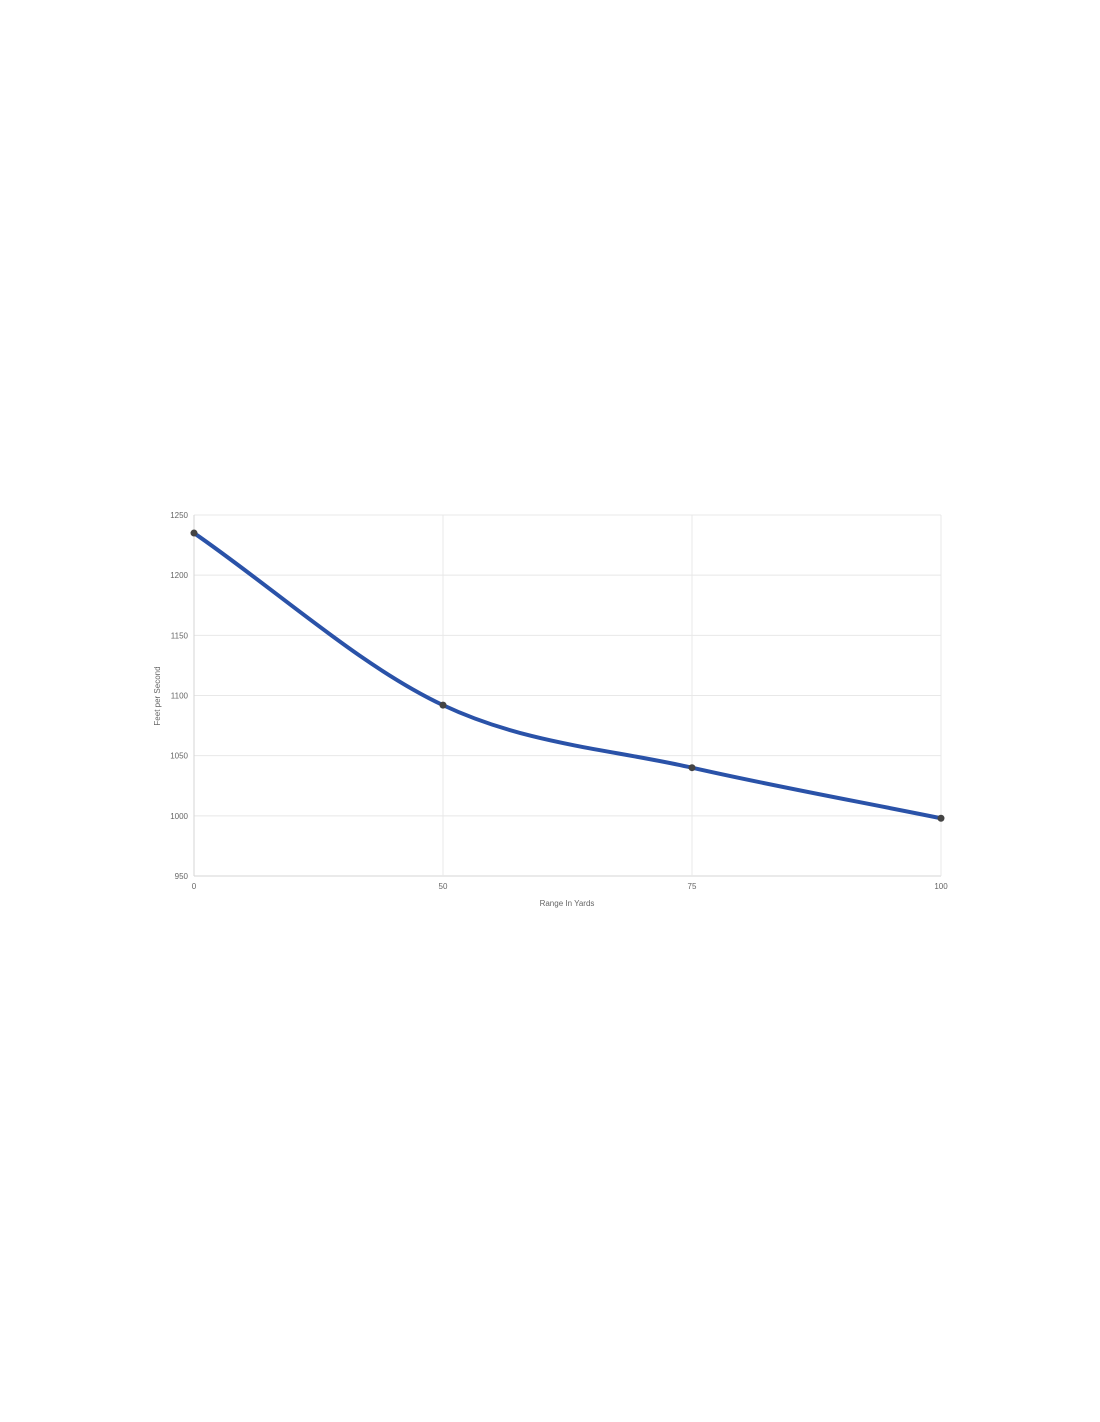  I want to click on series, so click(567, 675).